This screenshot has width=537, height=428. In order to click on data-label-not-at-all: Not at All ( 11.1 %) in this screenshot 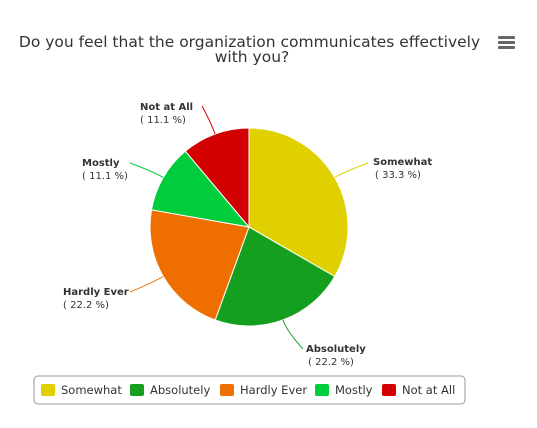, I will do `click(166, 114)`.